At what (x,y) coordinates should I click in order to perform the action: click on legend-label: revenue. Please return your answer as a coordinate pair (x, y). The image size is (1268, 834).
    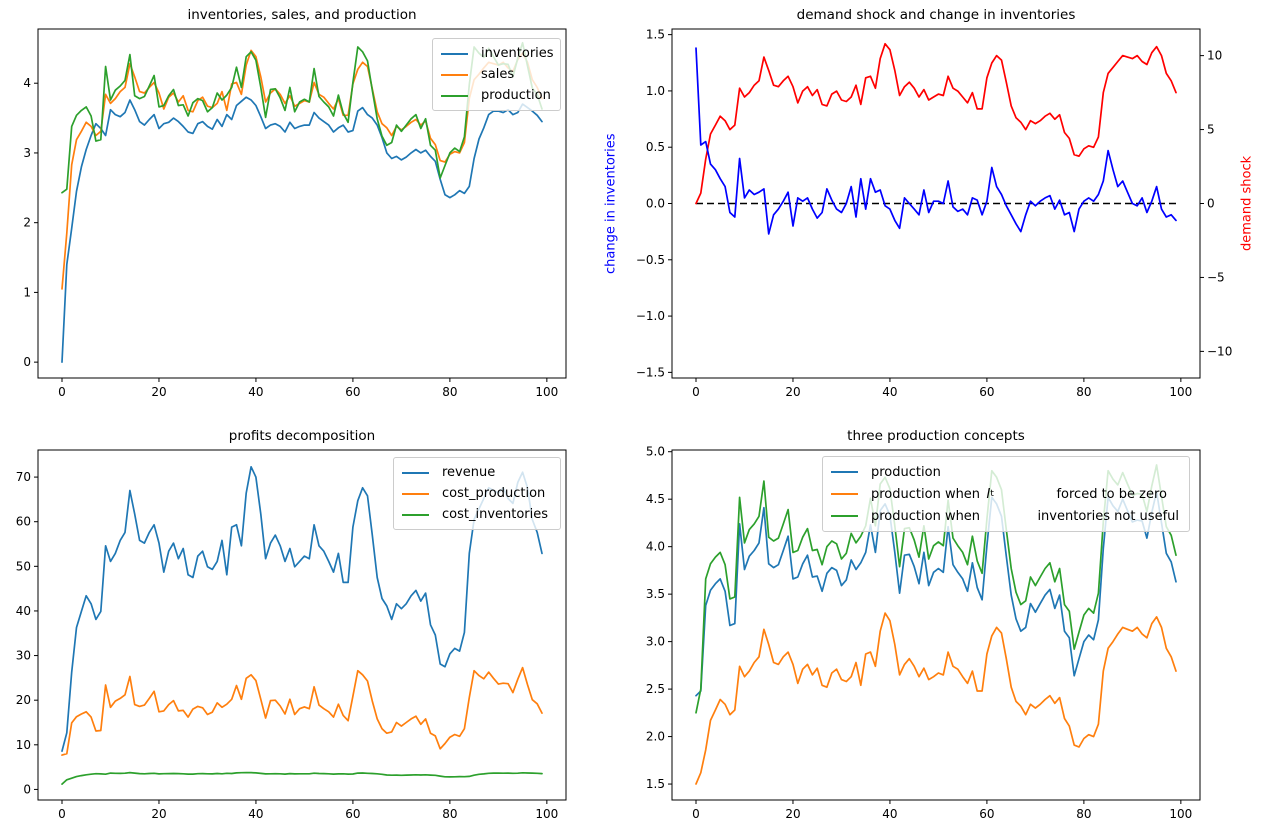
    Looking at the image, I should click on (469, 472).